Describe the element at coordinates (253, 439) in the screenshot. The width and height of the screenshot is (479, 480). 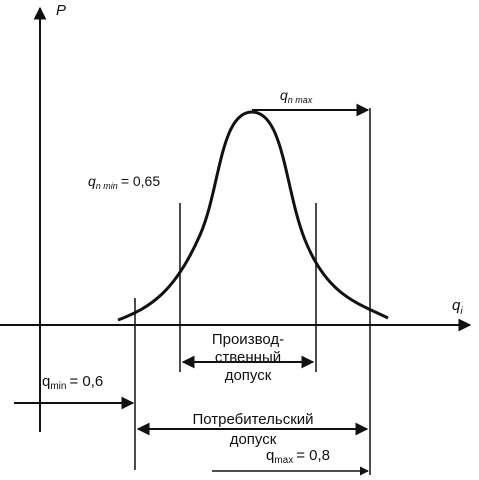
I see `consumer-tolerance-line-2: допуск` at that location.